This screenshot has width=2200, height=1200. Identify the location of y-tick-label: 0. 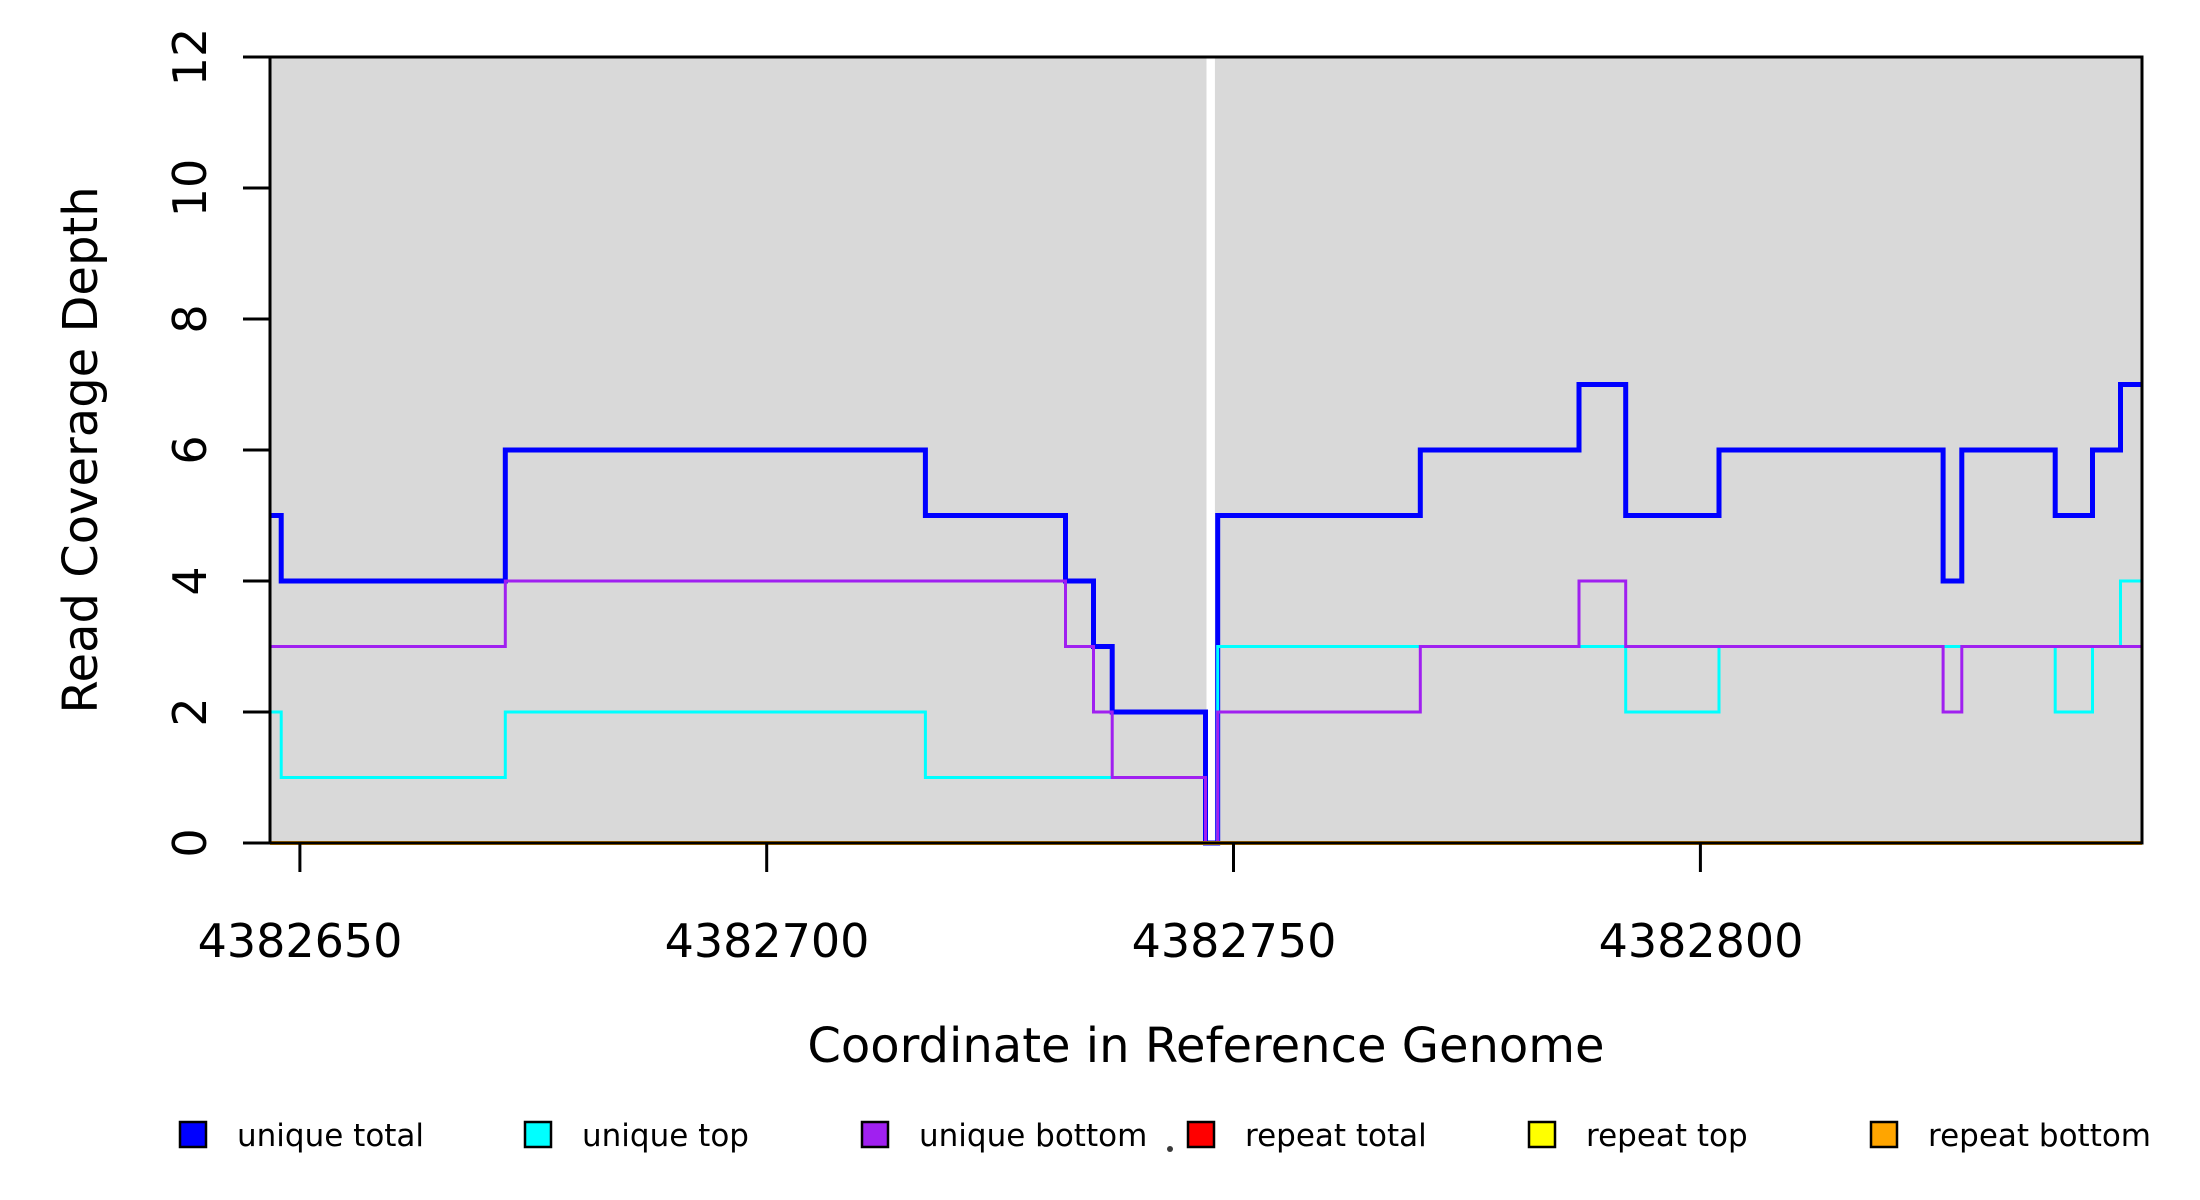
(190, 842).